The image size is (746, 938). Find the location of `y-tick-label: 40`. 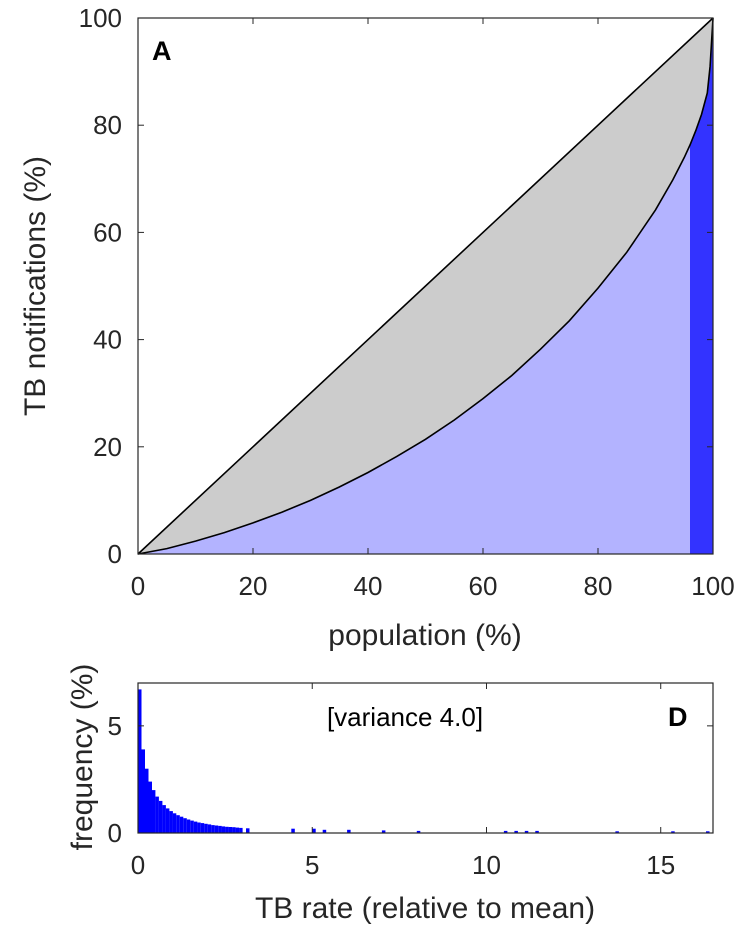

y-tick-label: 40 is located at coordinates (107, 340).